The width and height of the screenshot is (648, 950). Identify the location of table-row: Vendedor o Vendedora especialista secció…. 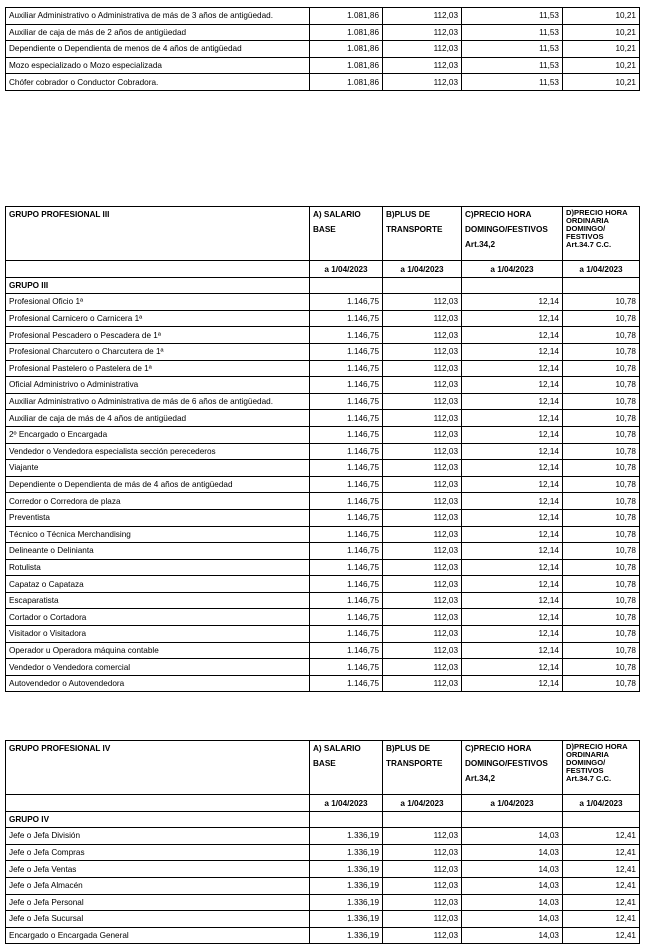
(322, 451).